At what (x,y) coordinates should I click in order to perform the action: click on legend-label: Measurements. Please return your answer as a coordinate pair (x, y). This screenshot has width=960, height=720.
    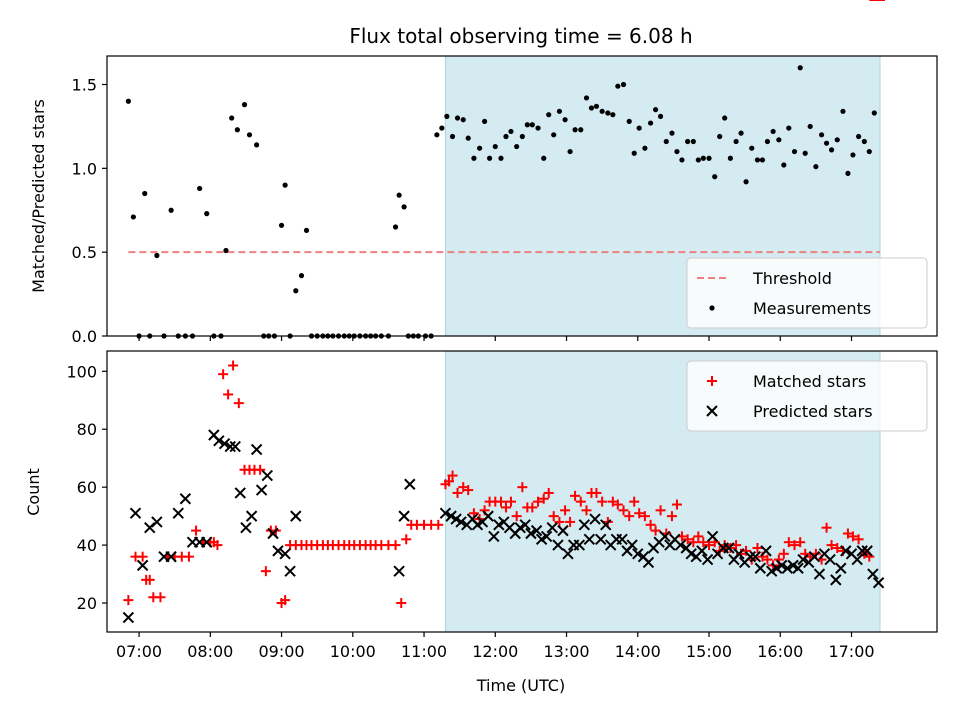
    Looking at the image, I should click on (812, 308).